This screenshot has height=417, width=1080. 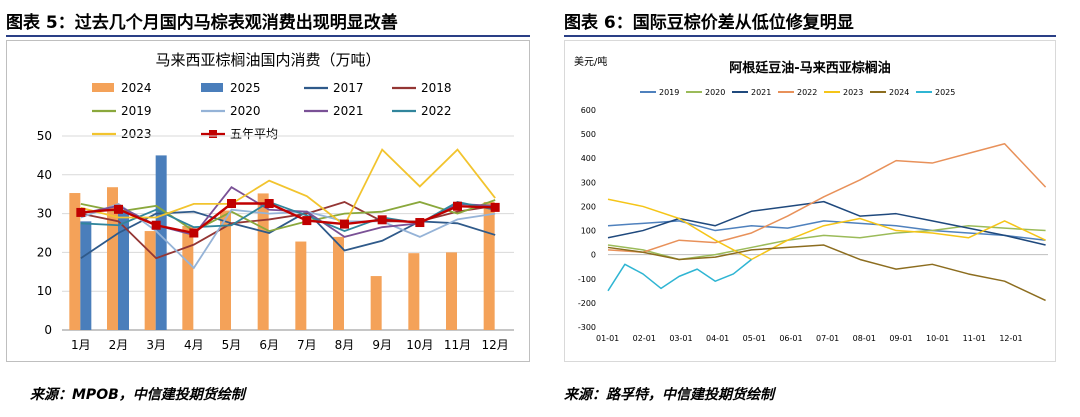 I want to click on legend-swatch, so click(x=212, y=87).